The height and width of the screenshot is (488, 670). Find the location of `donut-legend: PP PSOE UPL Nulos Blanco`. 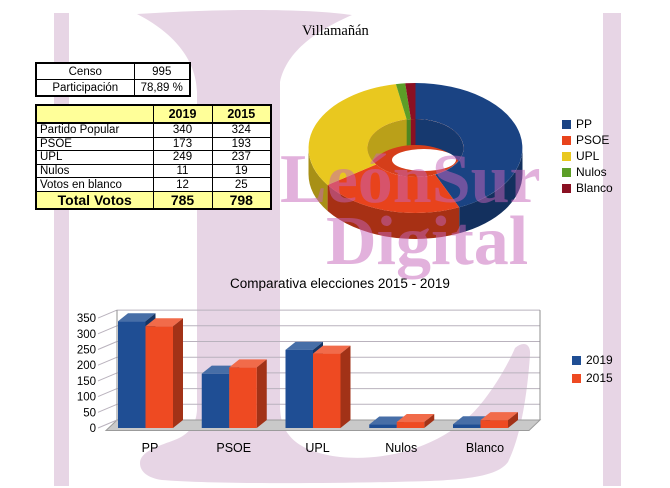

donut-legend: PP PSOE UPL Nulos Blanco is located at coordinates (587, 156).